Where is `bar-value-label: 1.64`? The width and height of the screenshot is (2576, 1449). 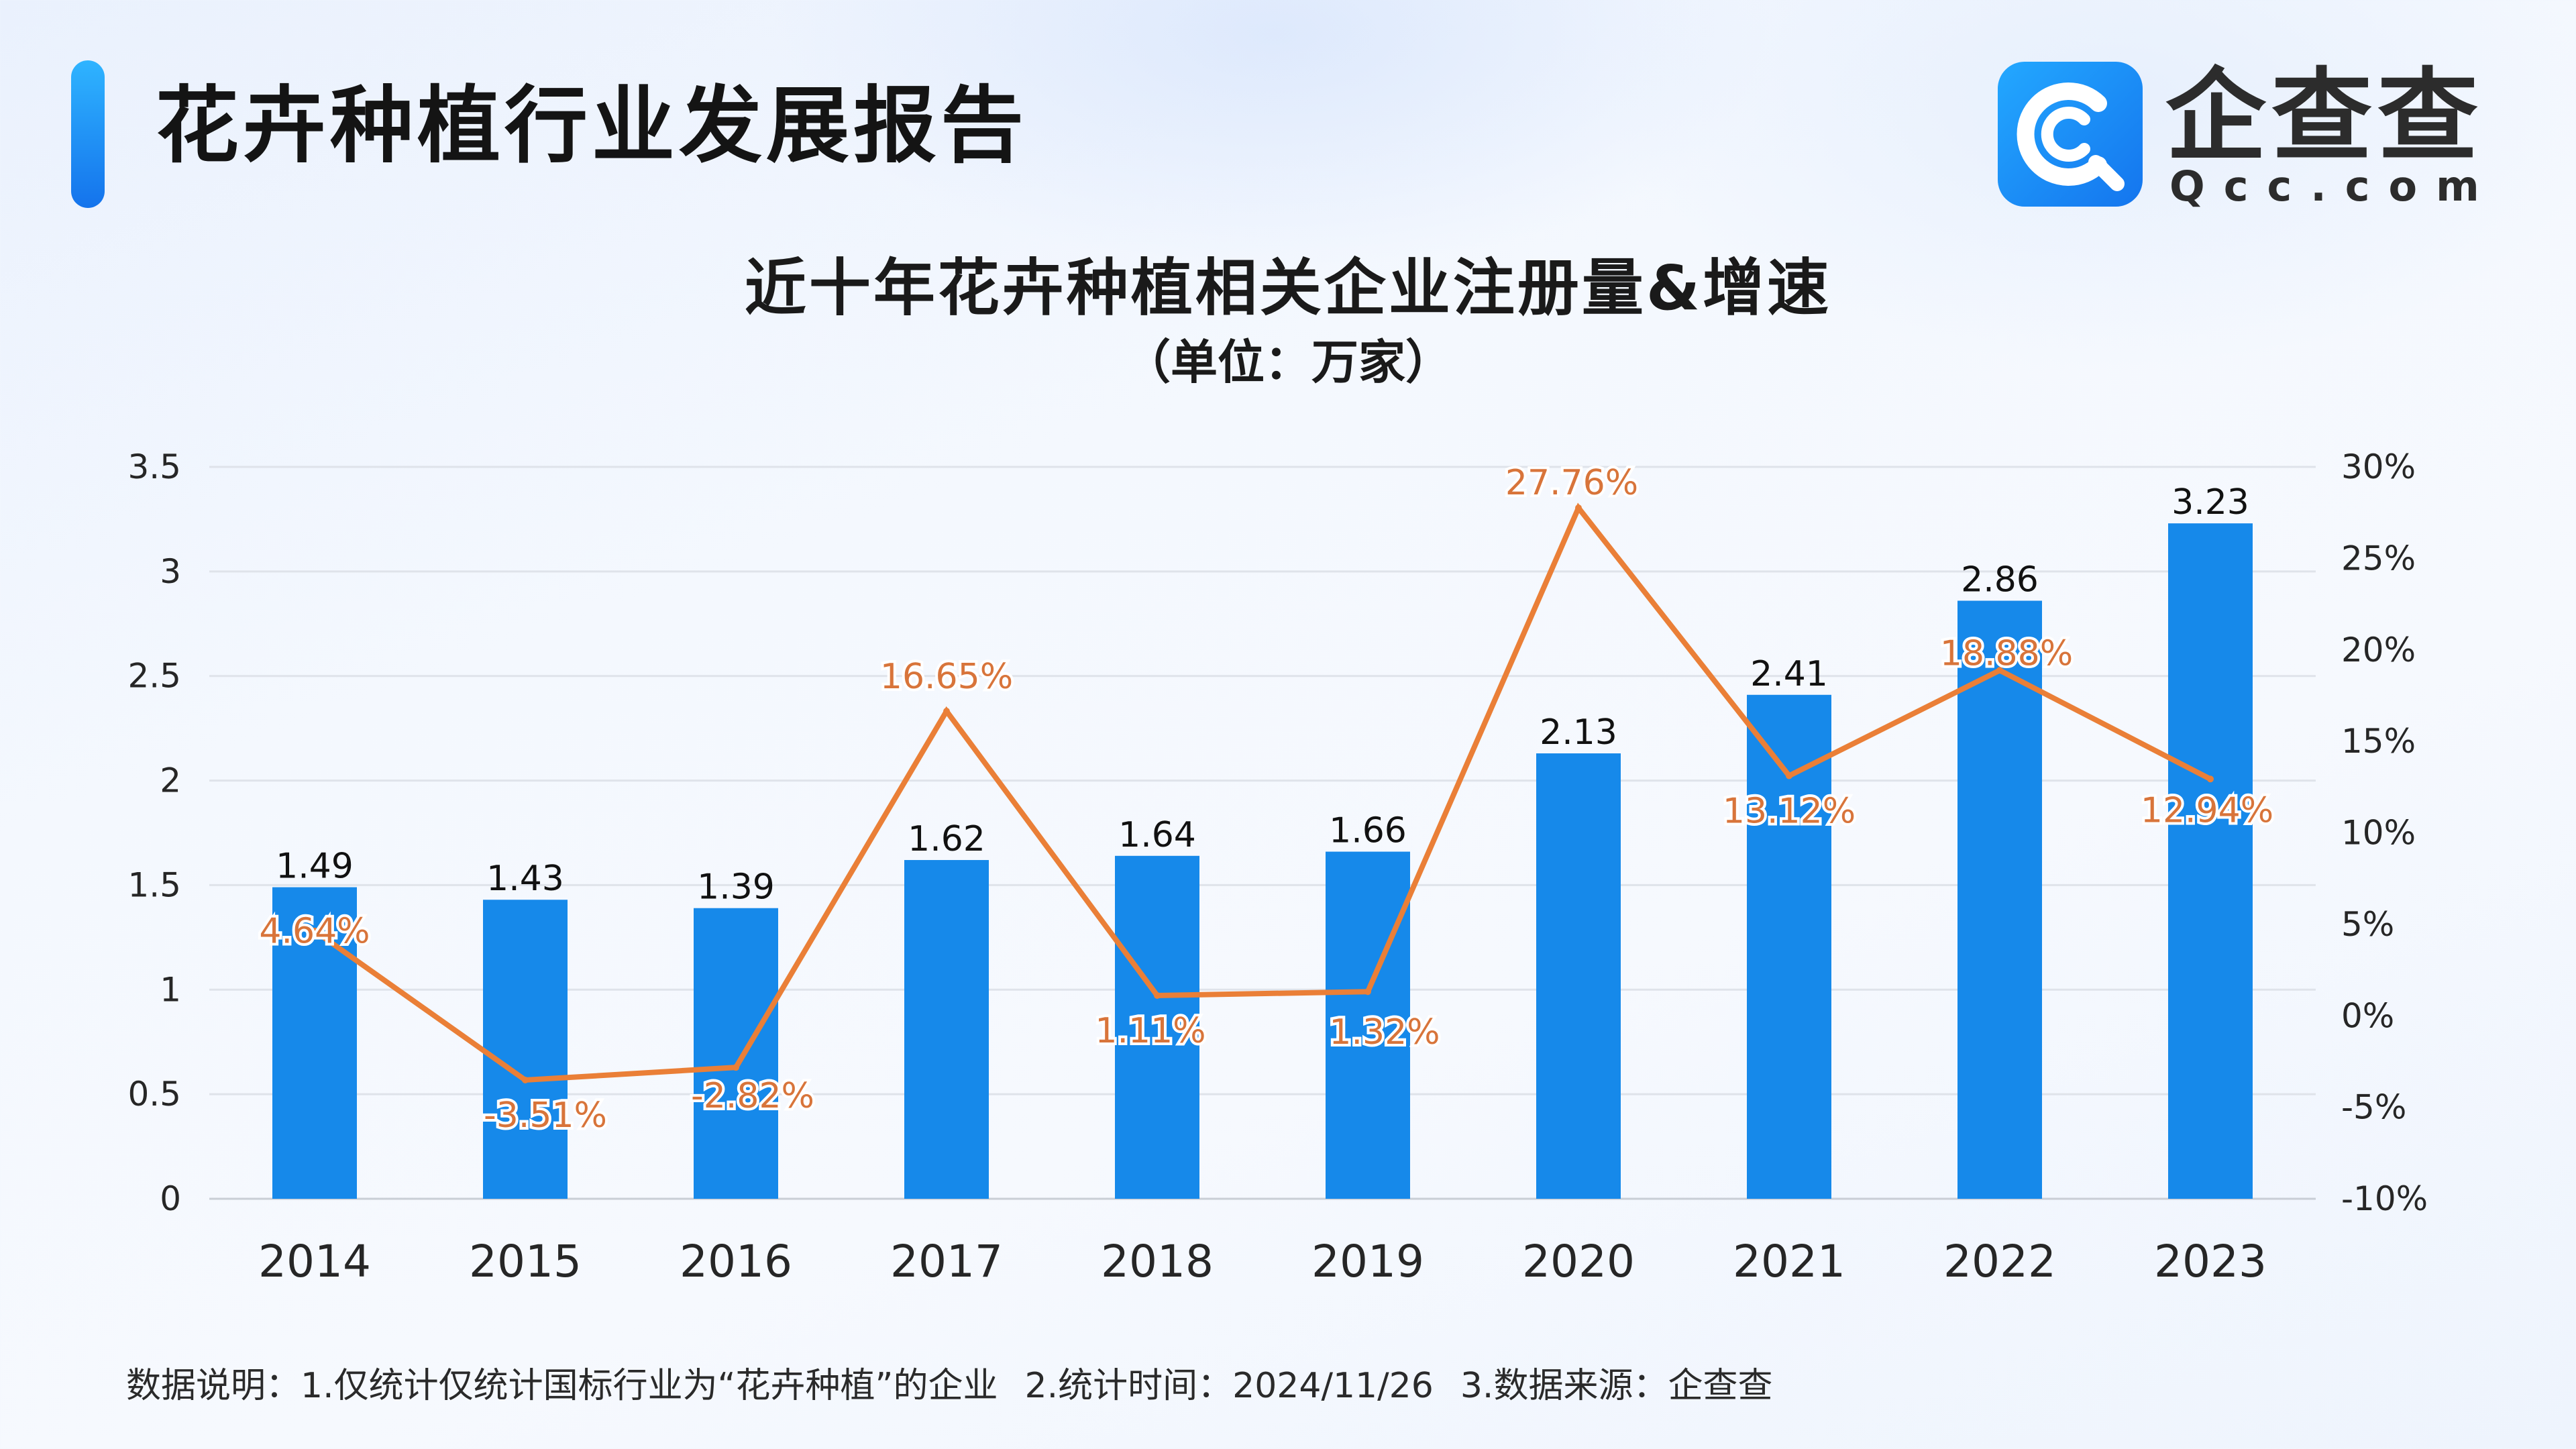
bar-value-label: 1.64 is located at coordinates (1157, 835).